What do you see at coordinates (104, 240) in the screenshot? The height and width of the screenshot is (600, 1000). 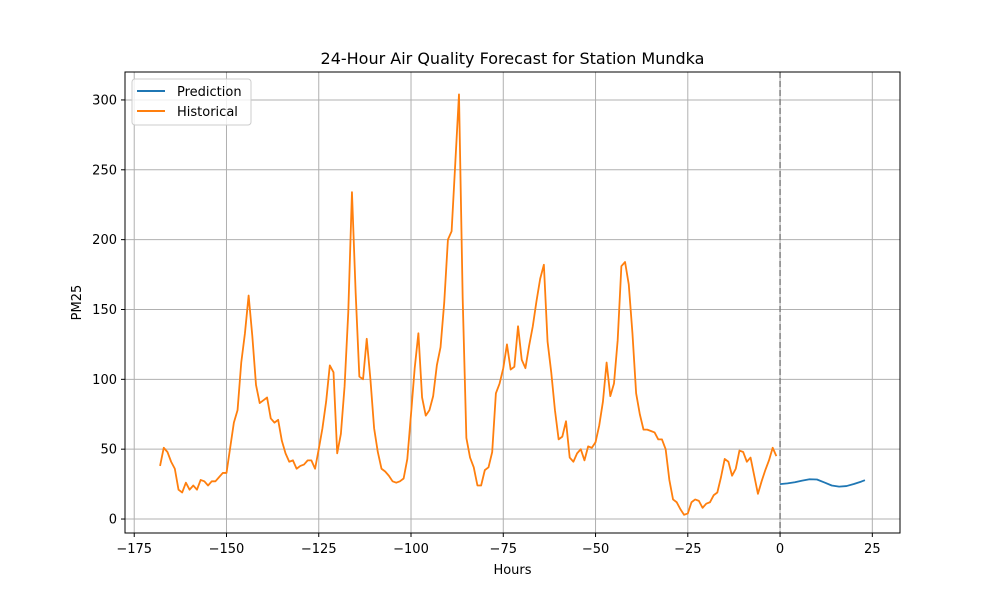 I see `y-tick-label: 200` at bounding box center [104, 240].